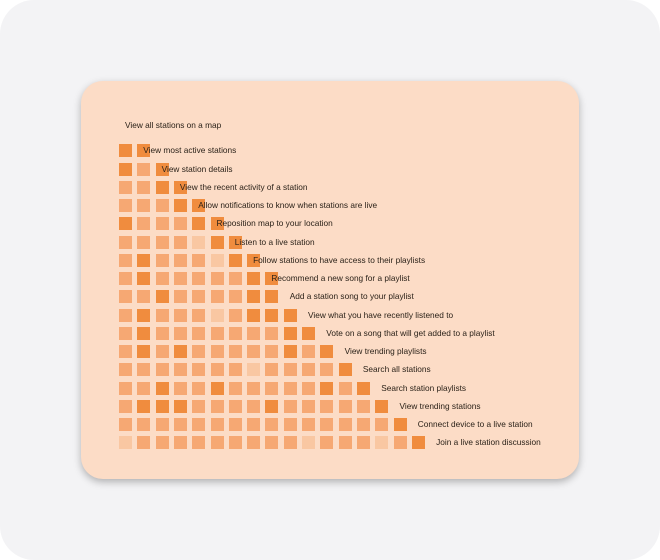 The image size is (660, 560). Describe the element at coordinates (217, 351) in the screenshot. I see `matrix-cell-r13-c6` at that location.